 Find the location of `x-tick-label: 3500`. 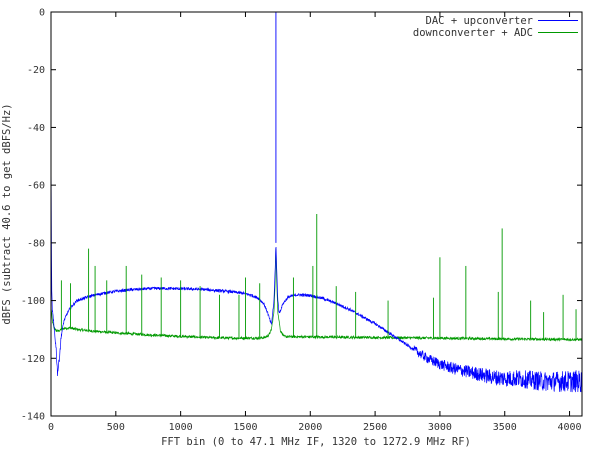

x-tick-label: 3500 is located at coordinates (505, 427).